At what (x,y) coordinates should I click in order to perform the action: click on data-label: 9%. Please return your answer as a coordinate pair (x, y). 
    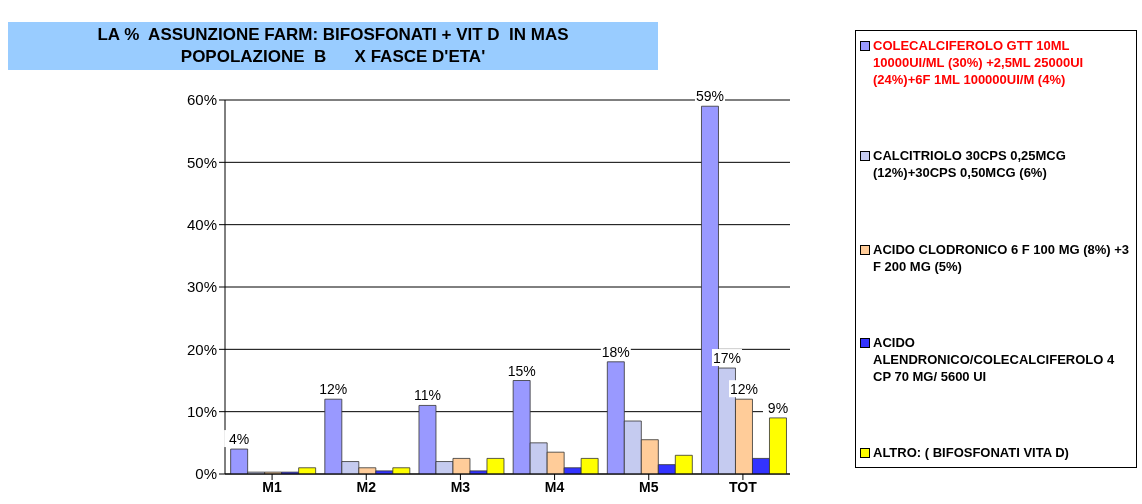
    Looking at the image, I should click on (778, 407).